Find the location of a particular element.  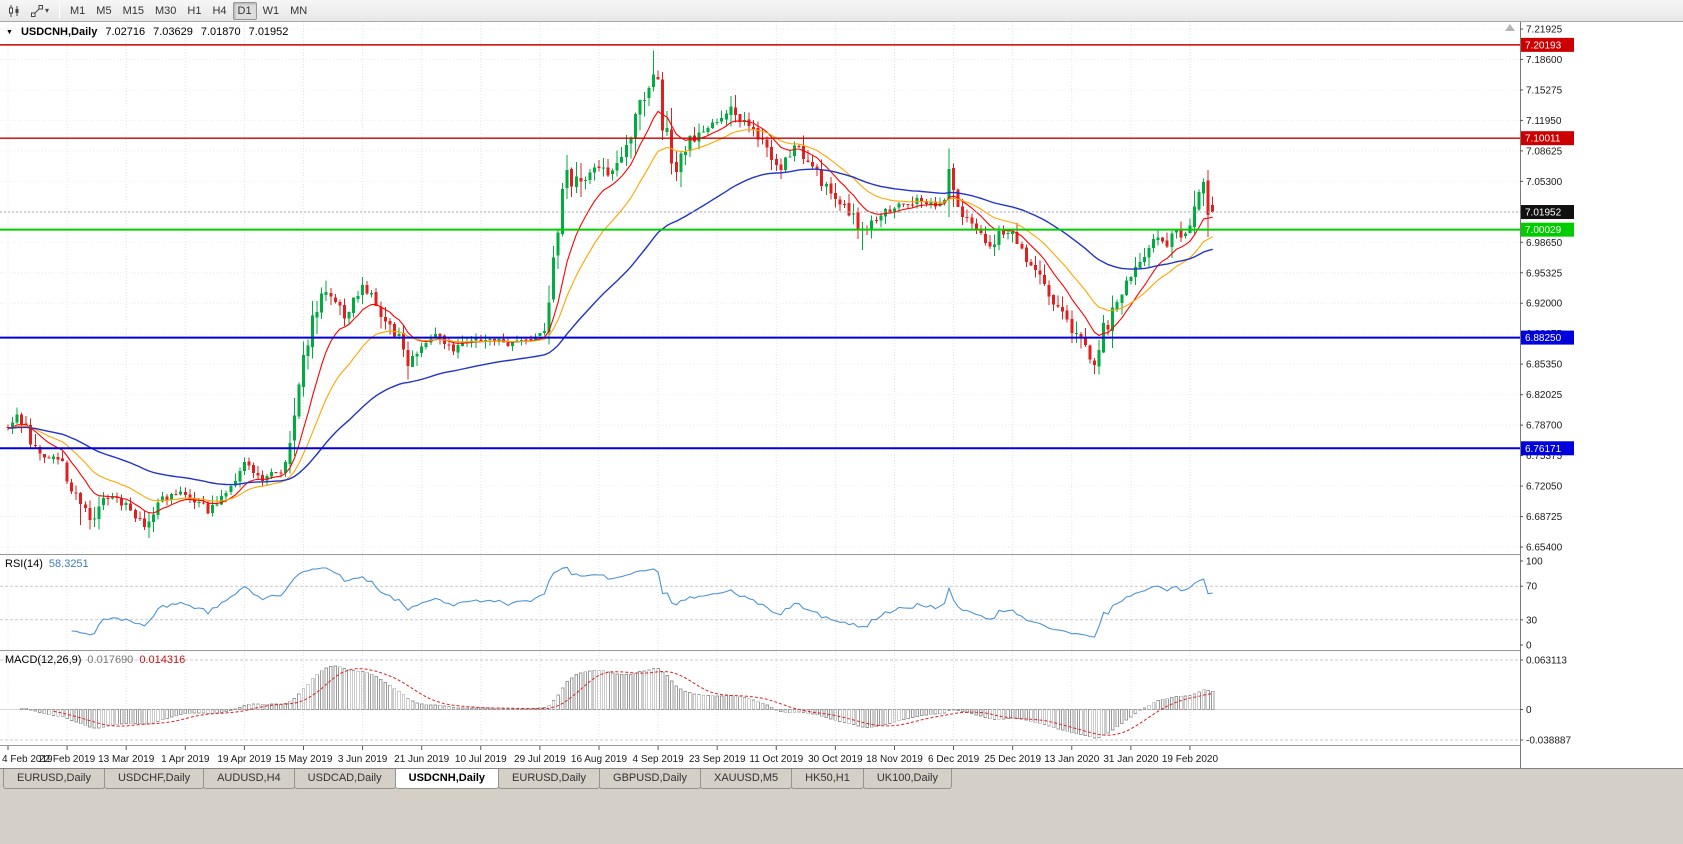

timeframe-button-d1: D1 is located at coordinates (244, 10).